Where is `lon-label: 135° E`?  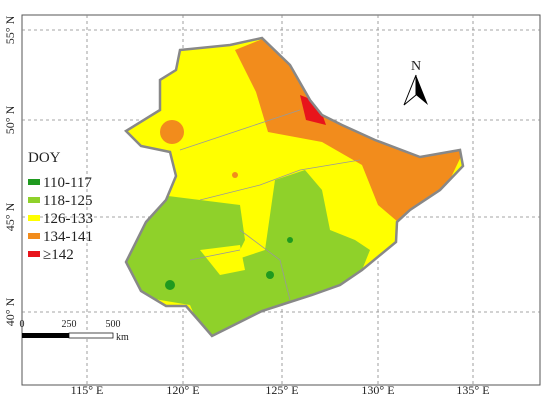 lon-label: 135° E is located at coordinates (472, 390).